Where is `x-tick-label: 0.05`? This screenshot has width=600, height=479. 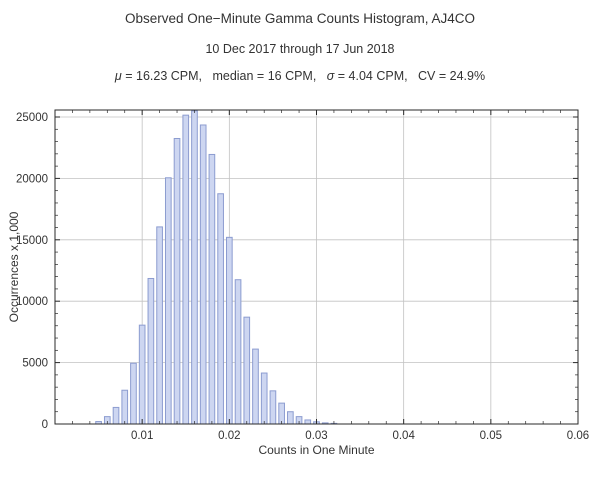 x-tick-label: 0.05 is located at coordinates (491, 436).